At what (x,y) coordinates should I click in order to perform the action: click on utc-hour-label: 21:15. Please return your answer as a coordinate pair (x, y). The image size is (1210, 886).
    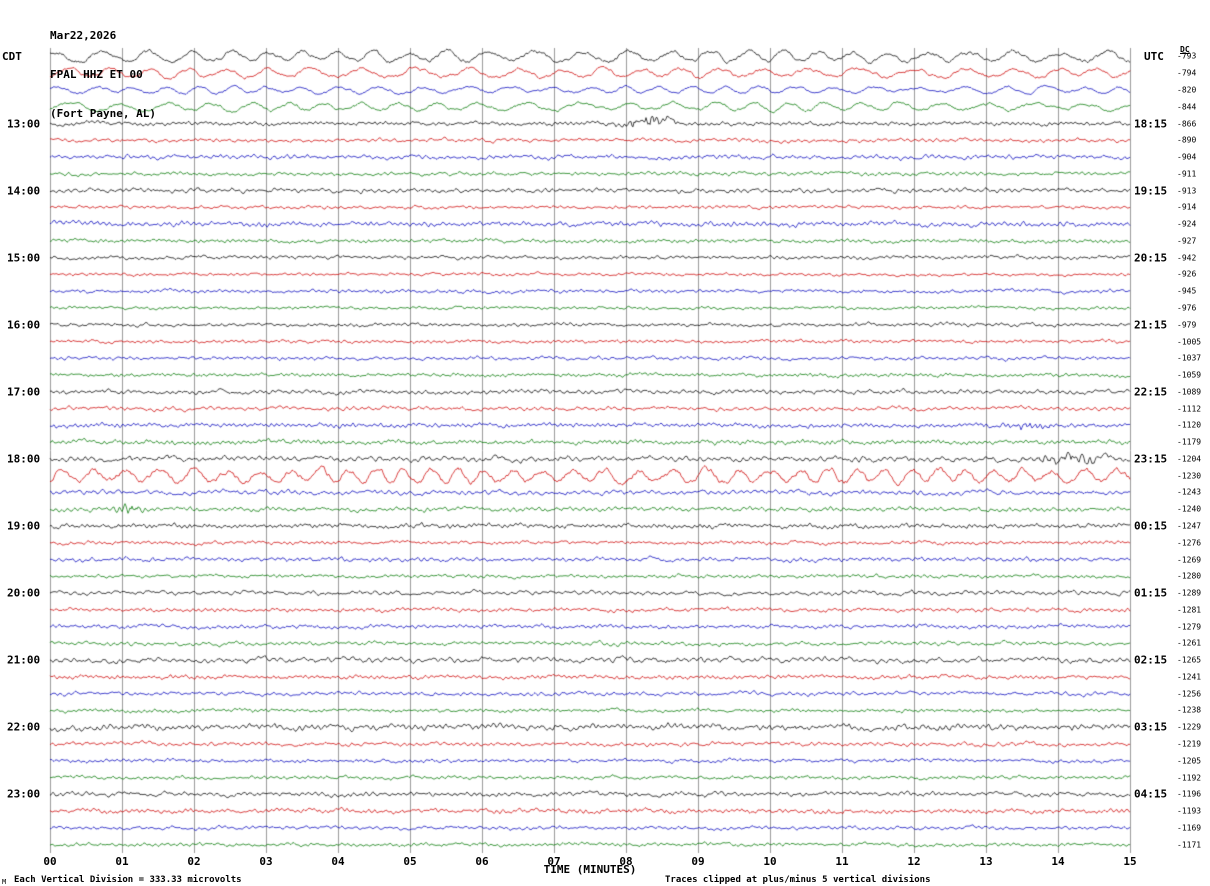
    Looking at the image, I should click on (1151, 325).